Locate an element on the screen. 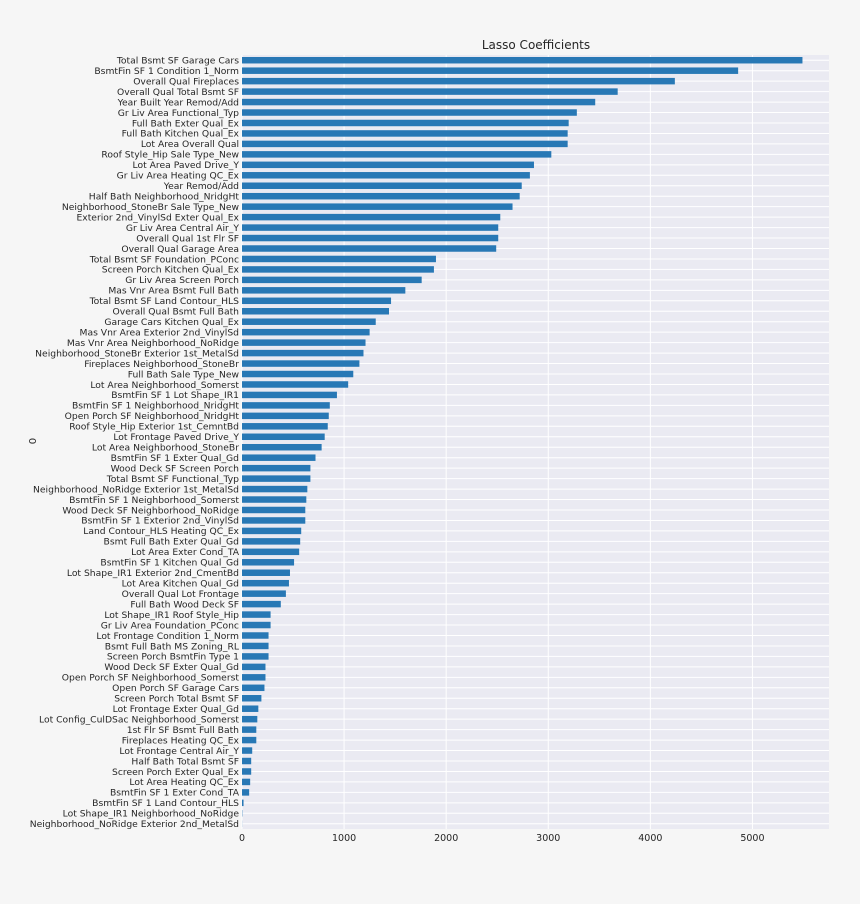  category-label: Wood Deck SF Screen Porch is located at coordinates (175, 468).